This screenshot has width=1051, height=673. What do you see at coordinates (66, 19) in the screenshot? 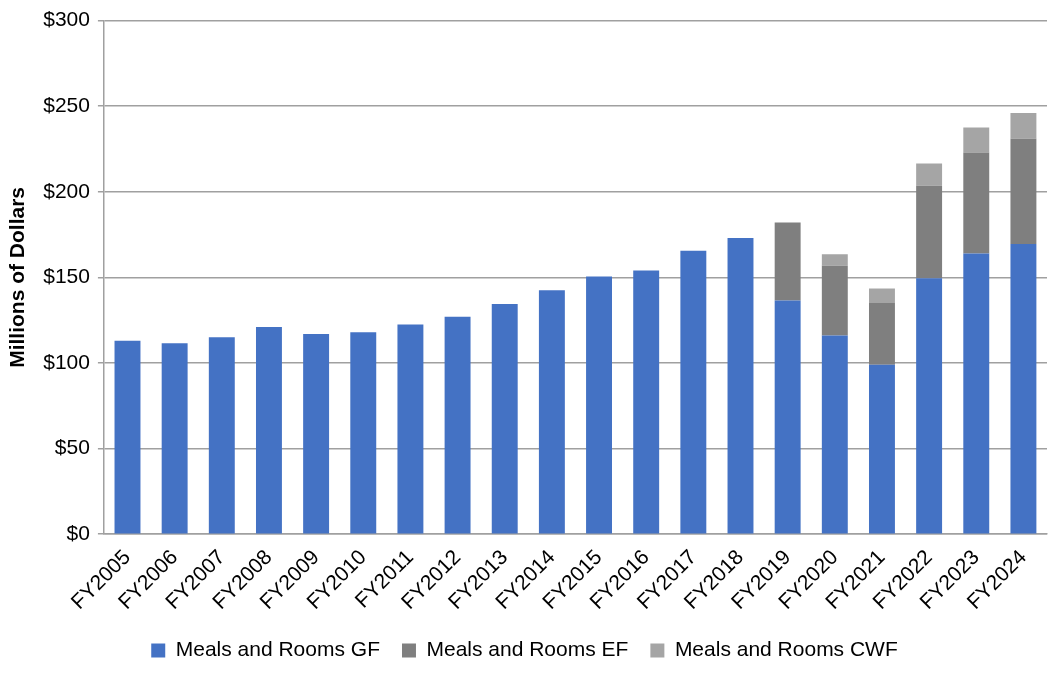
I see `y-tick-label: $300` at bounding box center [66, 19].